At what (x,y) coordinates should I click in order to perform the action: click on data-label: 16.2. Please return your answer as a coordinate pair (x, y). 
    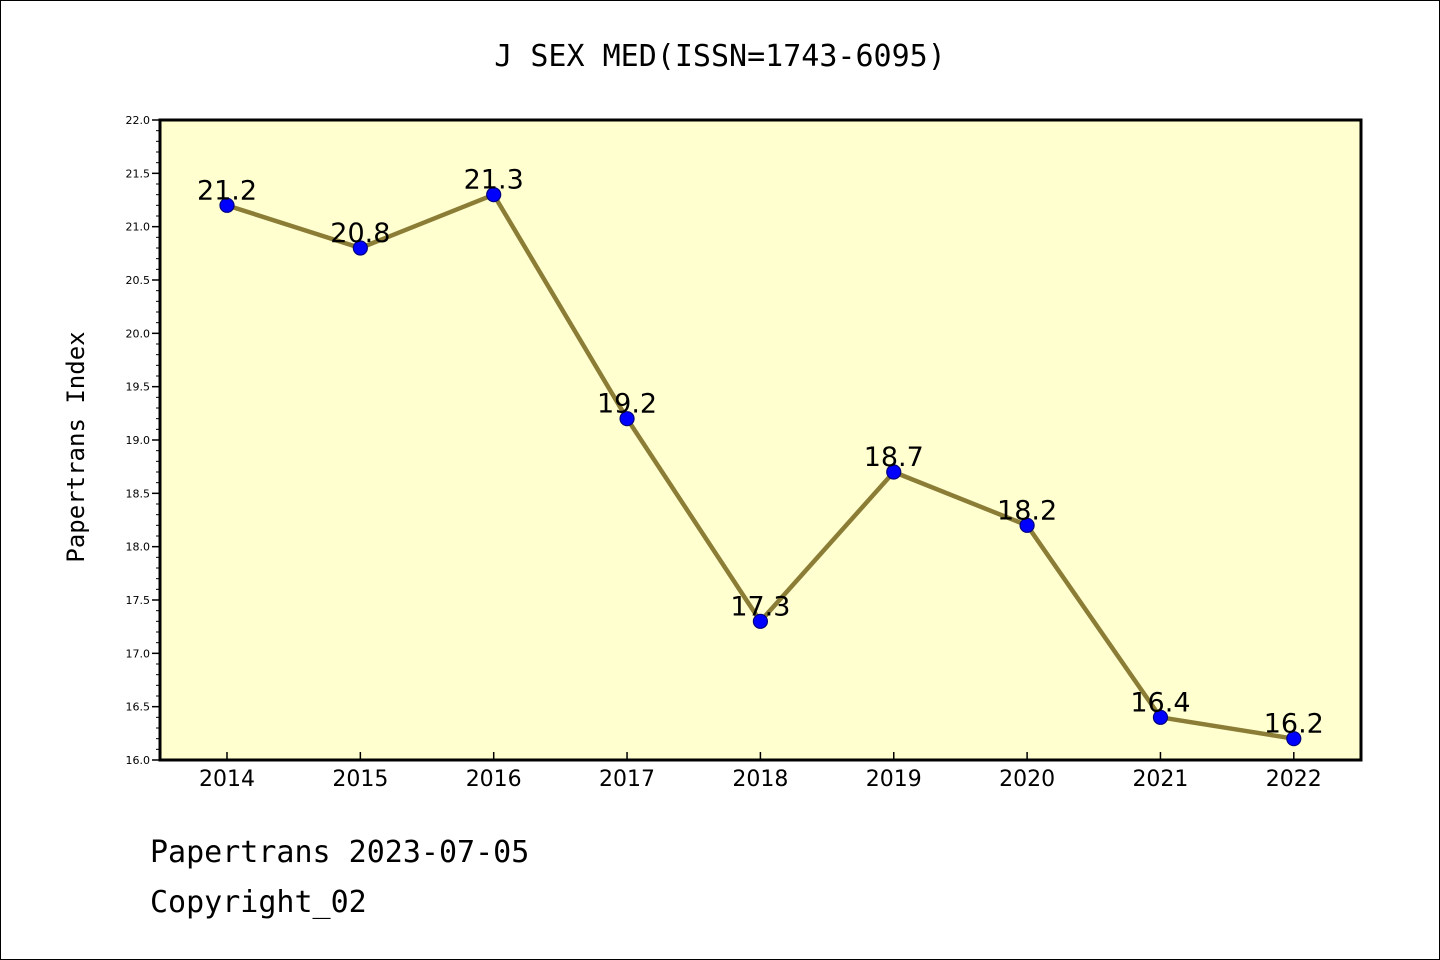
    Looking at the image, I should click on (1294, 724).